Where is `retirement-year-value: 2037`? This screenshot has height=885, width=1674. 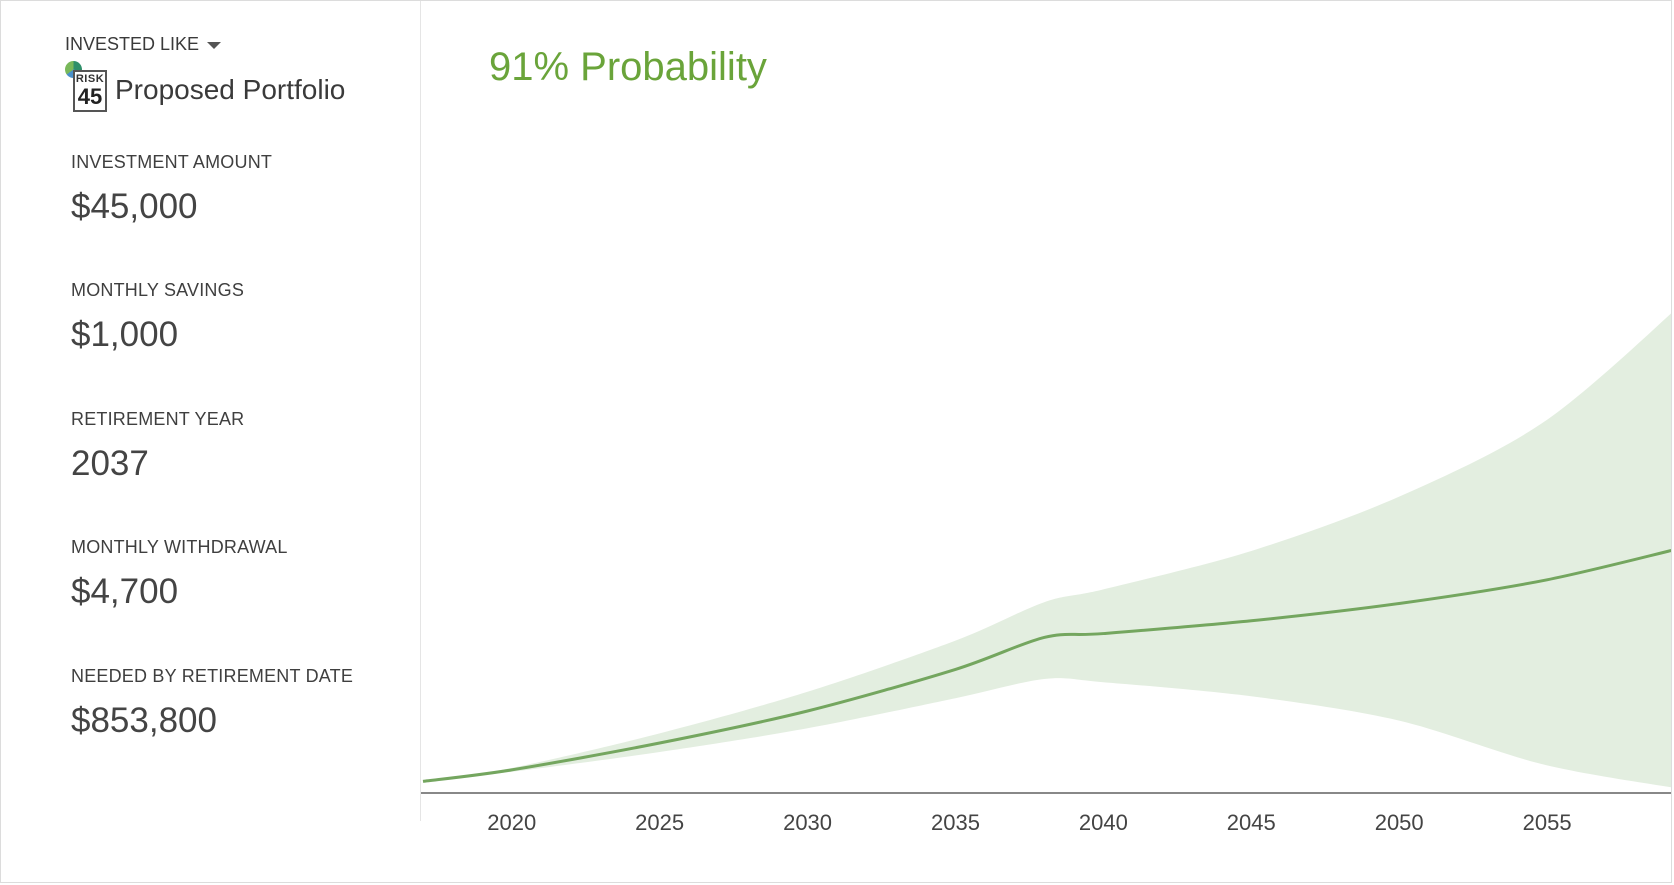 retirement-year-value: 2037 is located at coordinates (110, 463).